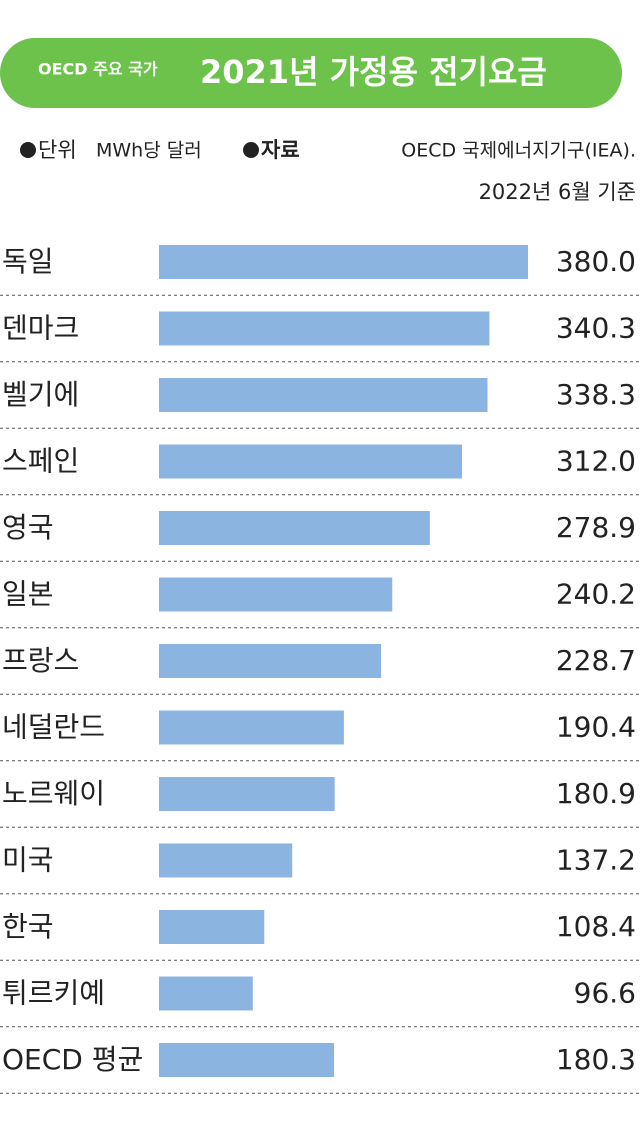  Describe the element at coordinates (596, 394) in the screenshot. I see `value-label: 338.3` at that location.